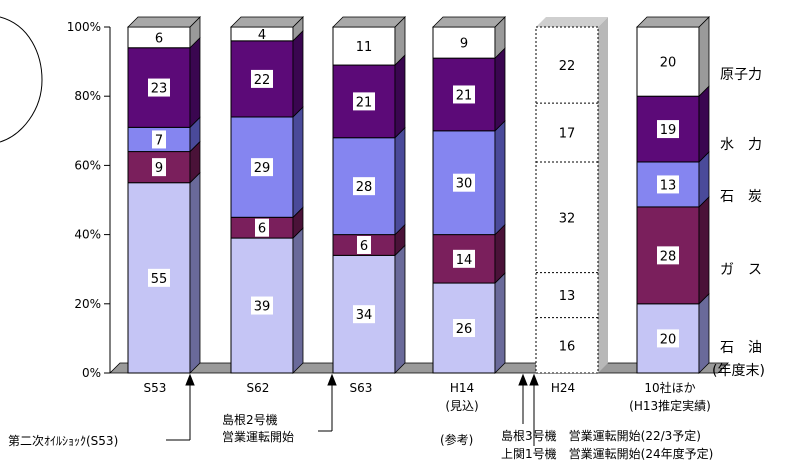  I want to click on value-label-oil: 34, so click(364, 315).